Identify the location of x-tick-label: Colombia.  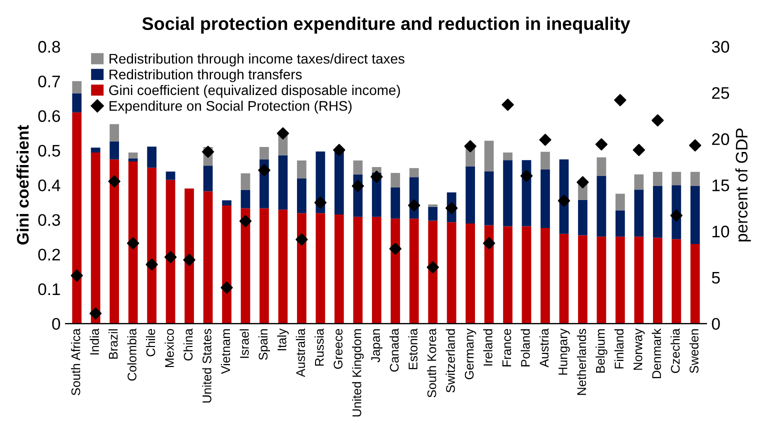
(131, 354).